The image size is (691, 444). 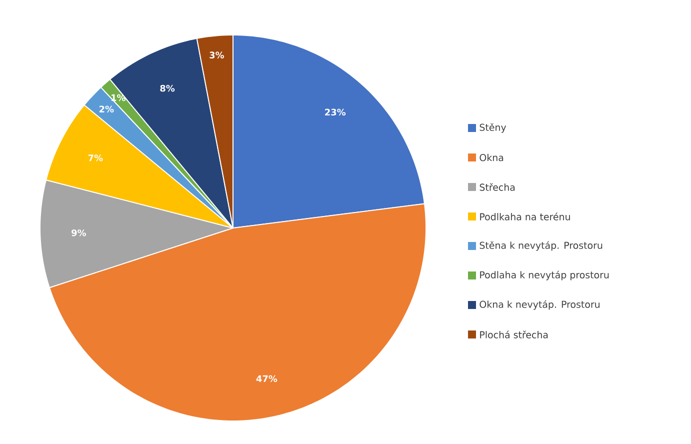 I want to click on legend-label: Stěna k nevytáp. Prostoru, so click(x=541, y=246).